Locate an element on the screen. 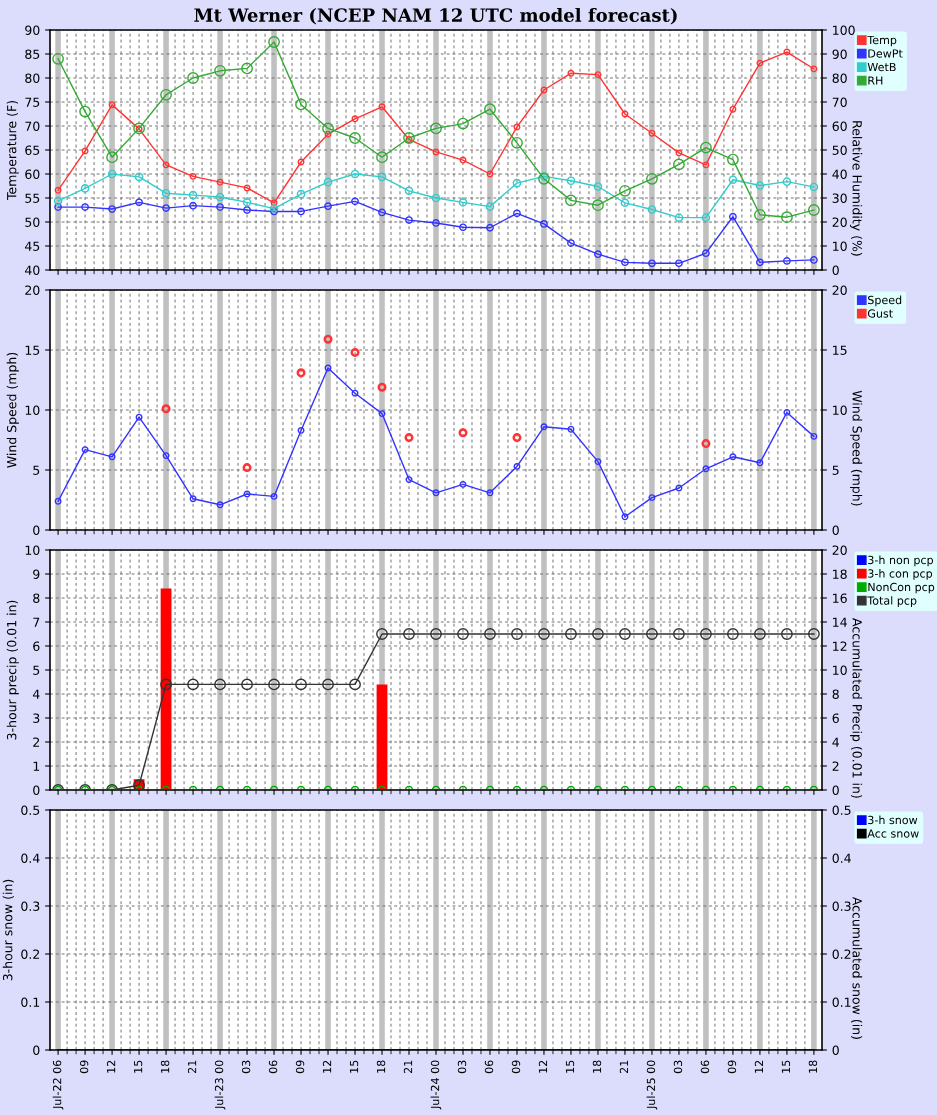 This screenshot has height=1115, width=937. y2-tick-label: 80 is located at coordinates (839, 78).